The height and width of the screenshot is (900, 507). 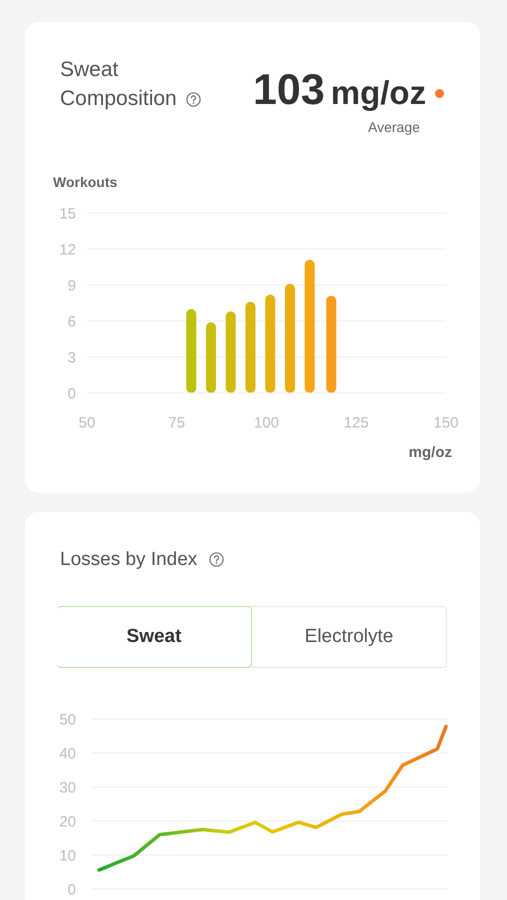 I want to click on y-axis-title: Workouts, so click(x=85, y=182).